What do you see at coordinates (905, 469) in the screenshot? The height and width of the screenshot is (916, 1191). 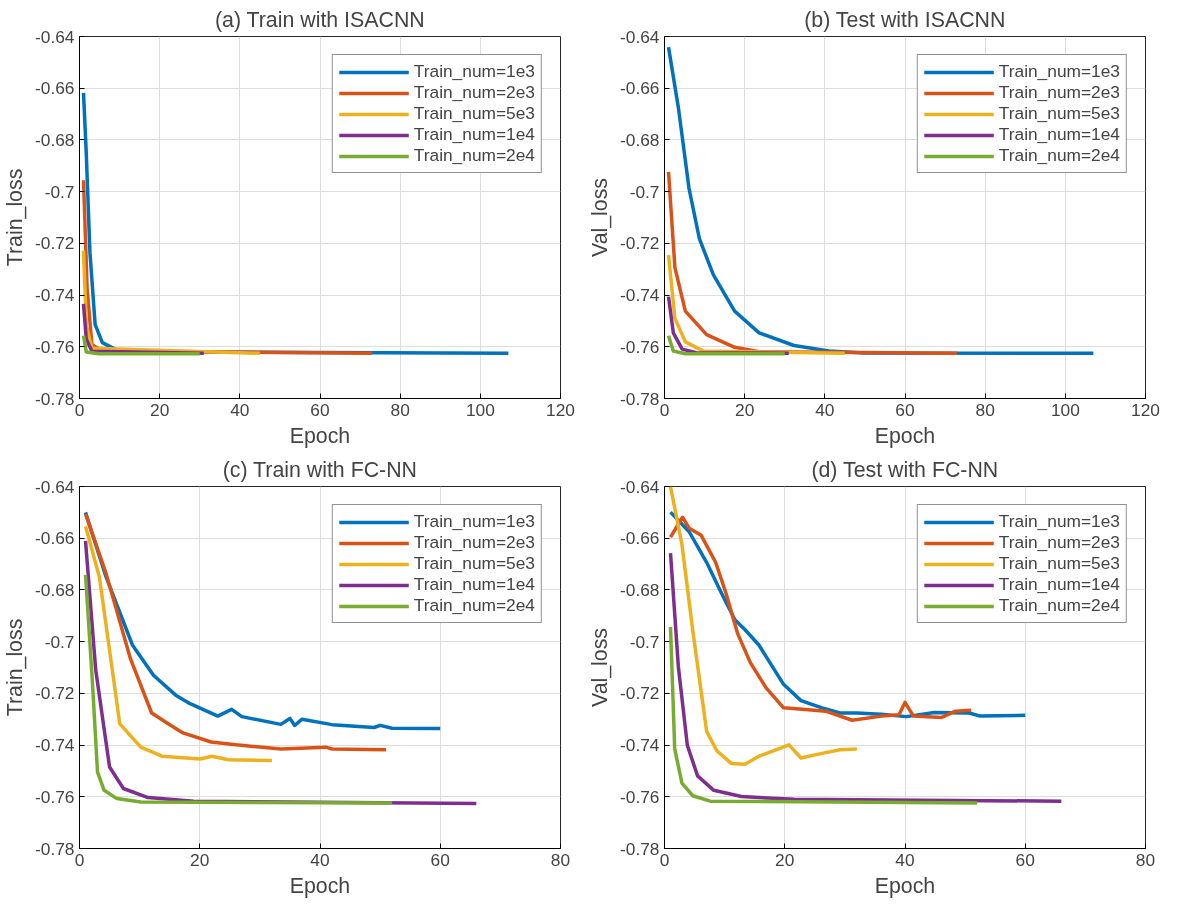 I see `chart-title: (d) Test with FC-NN` at bounding box center [905, 469].